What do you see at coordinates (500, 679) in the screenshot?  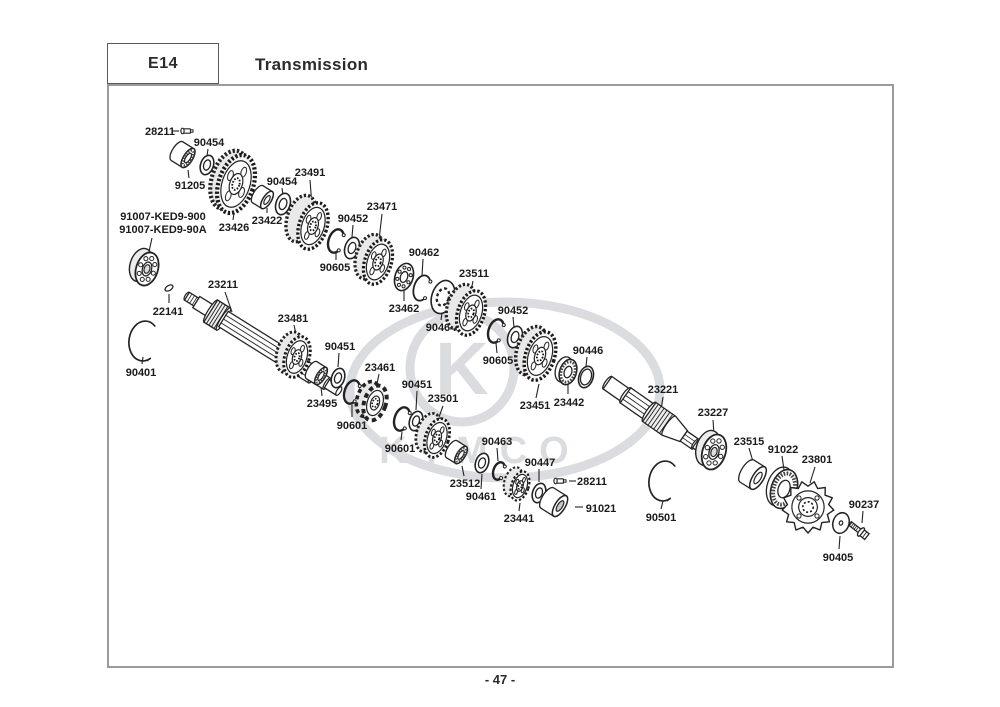 I see `page-number: - 47 -` at bounding box center [500, 679].